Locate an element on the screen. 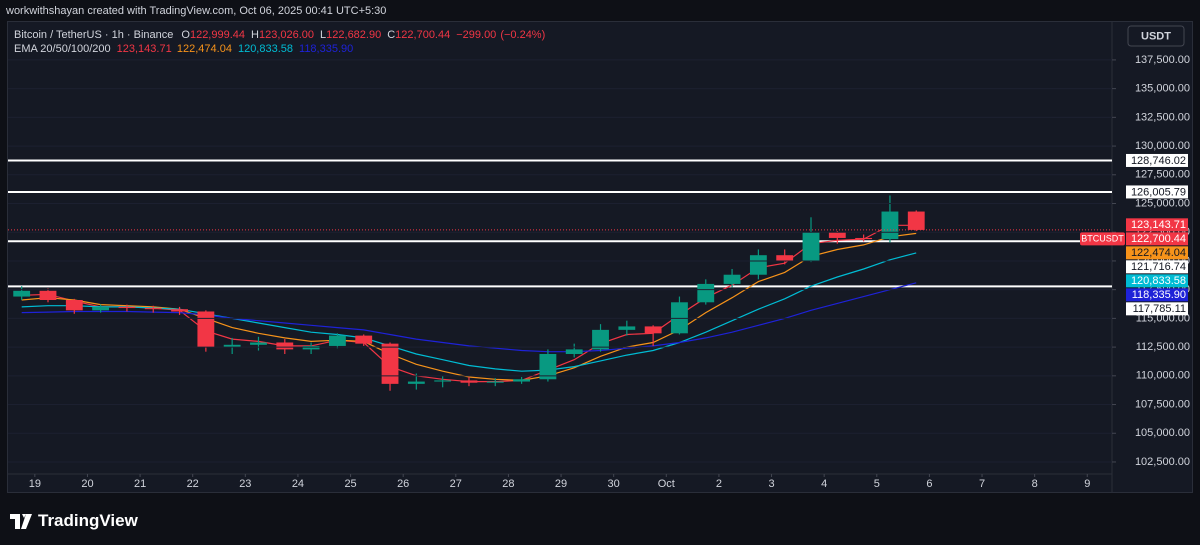 This screenshot has height=545, width=1200. y-tick-label: 130,000.00 is located at coordinates (1162, 146).